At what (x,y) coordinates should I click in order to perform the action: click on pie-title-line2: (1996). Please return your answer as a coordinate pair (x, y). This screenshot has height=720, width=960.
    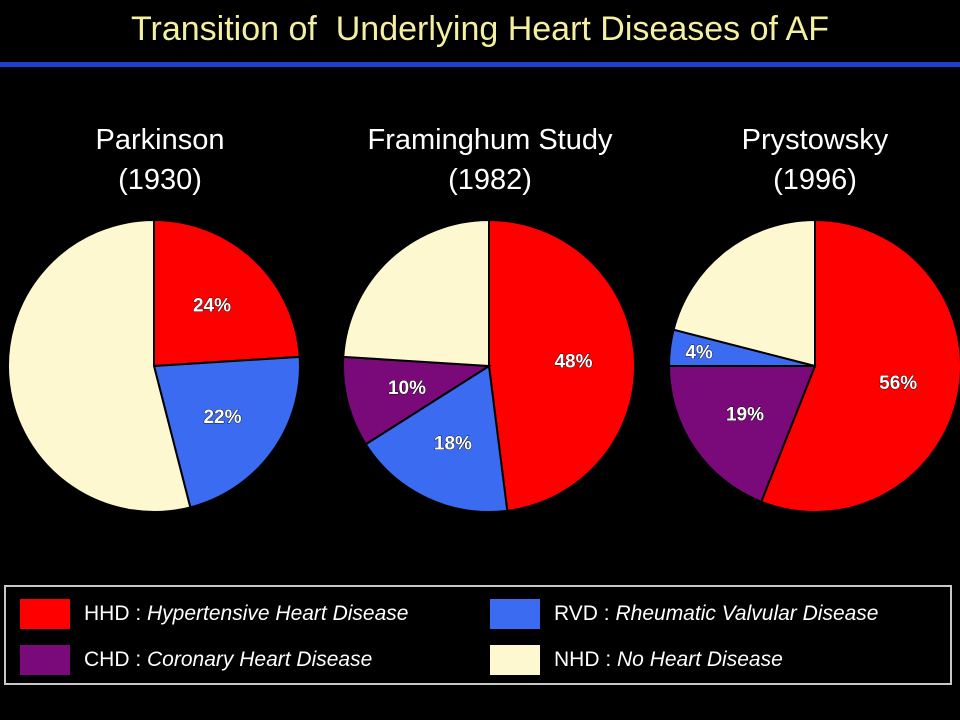
    Looking at the image, I should click on (815, 180).